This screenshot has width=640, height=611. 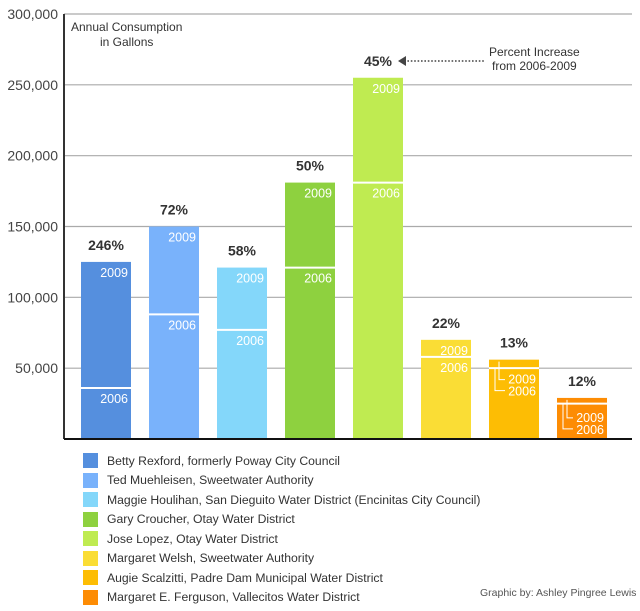 I want to click on percent-label: 22%, so click(x=446, y=323).